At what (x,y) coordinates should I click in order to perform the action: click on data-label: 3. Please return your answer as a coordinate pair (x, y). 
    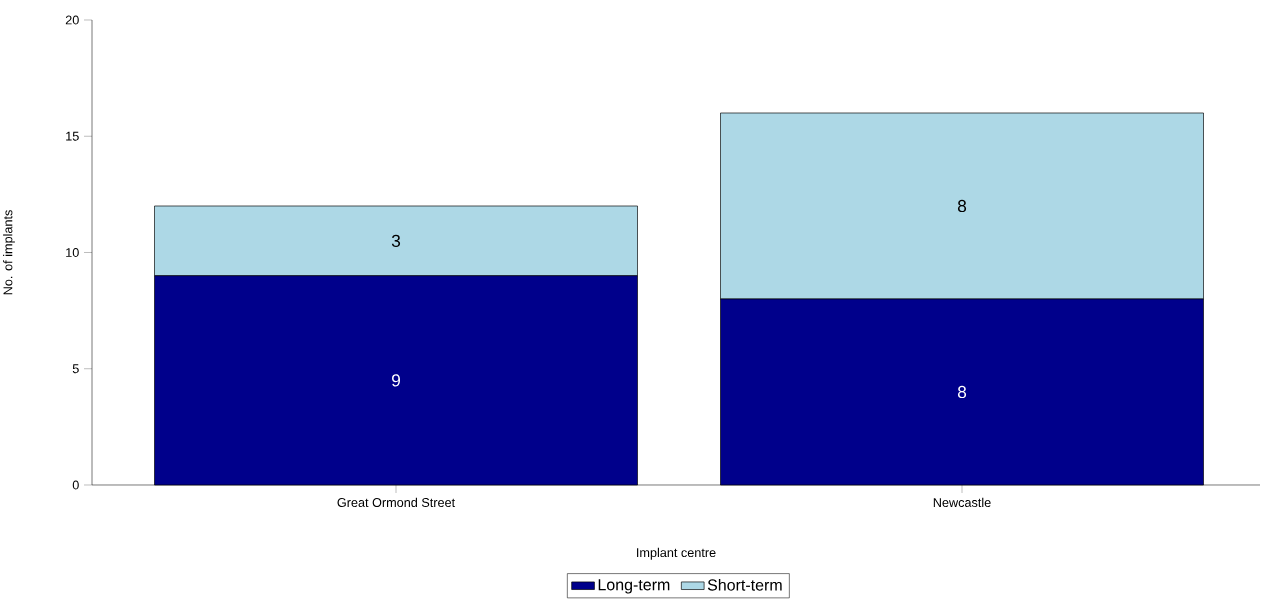
    Looking at the image, I should click on (396, 240).